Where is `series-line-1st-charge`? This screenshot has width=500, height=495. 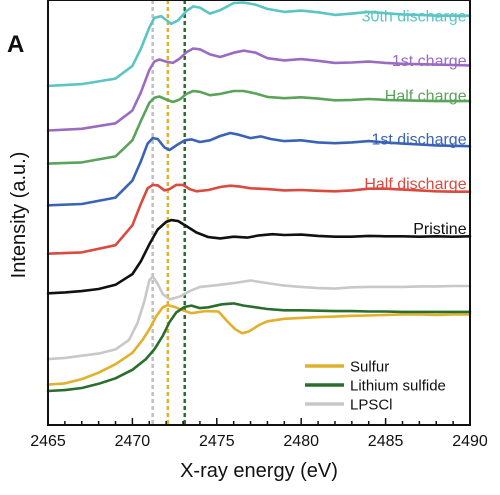 series-line-1st-charge is located at coordinates (259, 89).